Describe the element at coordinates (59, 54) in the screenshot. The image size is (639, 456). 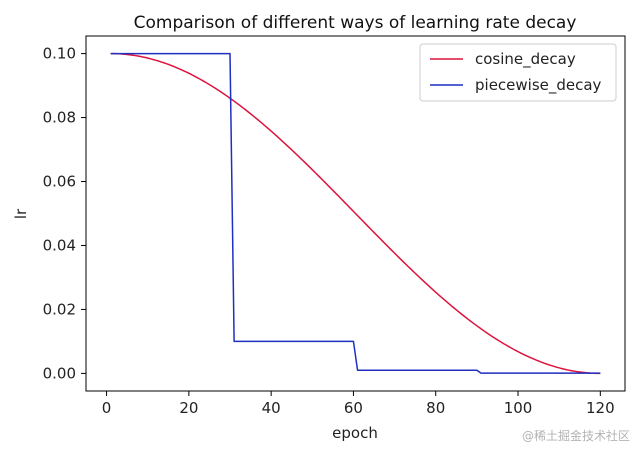
I see `y-tick-label: 0.10` at that location.